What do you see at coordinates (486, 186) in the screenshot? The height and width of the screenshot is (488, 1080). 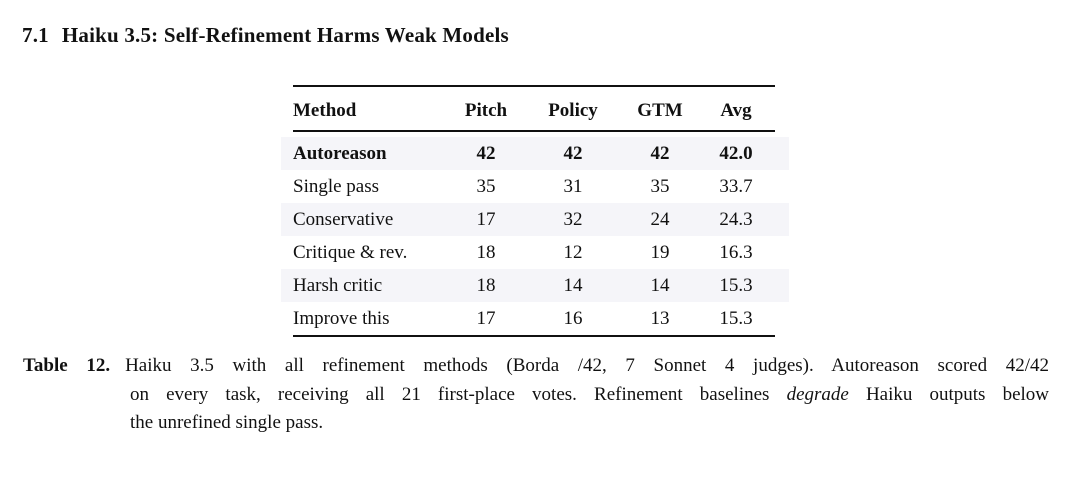 I see `cell-pitch: 35` at bounding box center [486, 186].